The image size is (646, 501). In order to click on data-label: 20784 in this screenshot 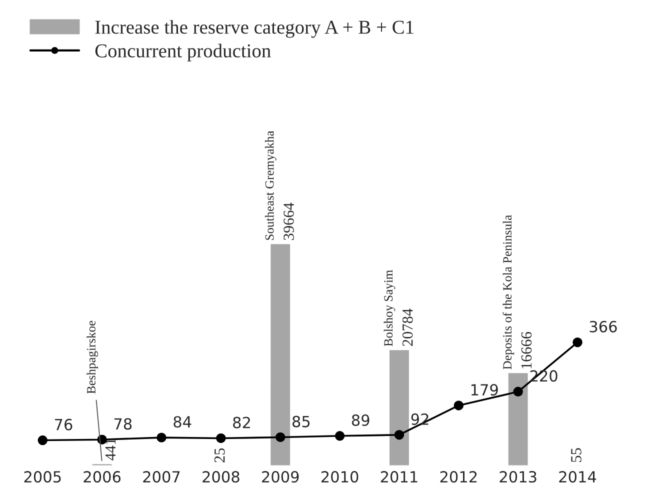, I will do `click(407, 327)`.